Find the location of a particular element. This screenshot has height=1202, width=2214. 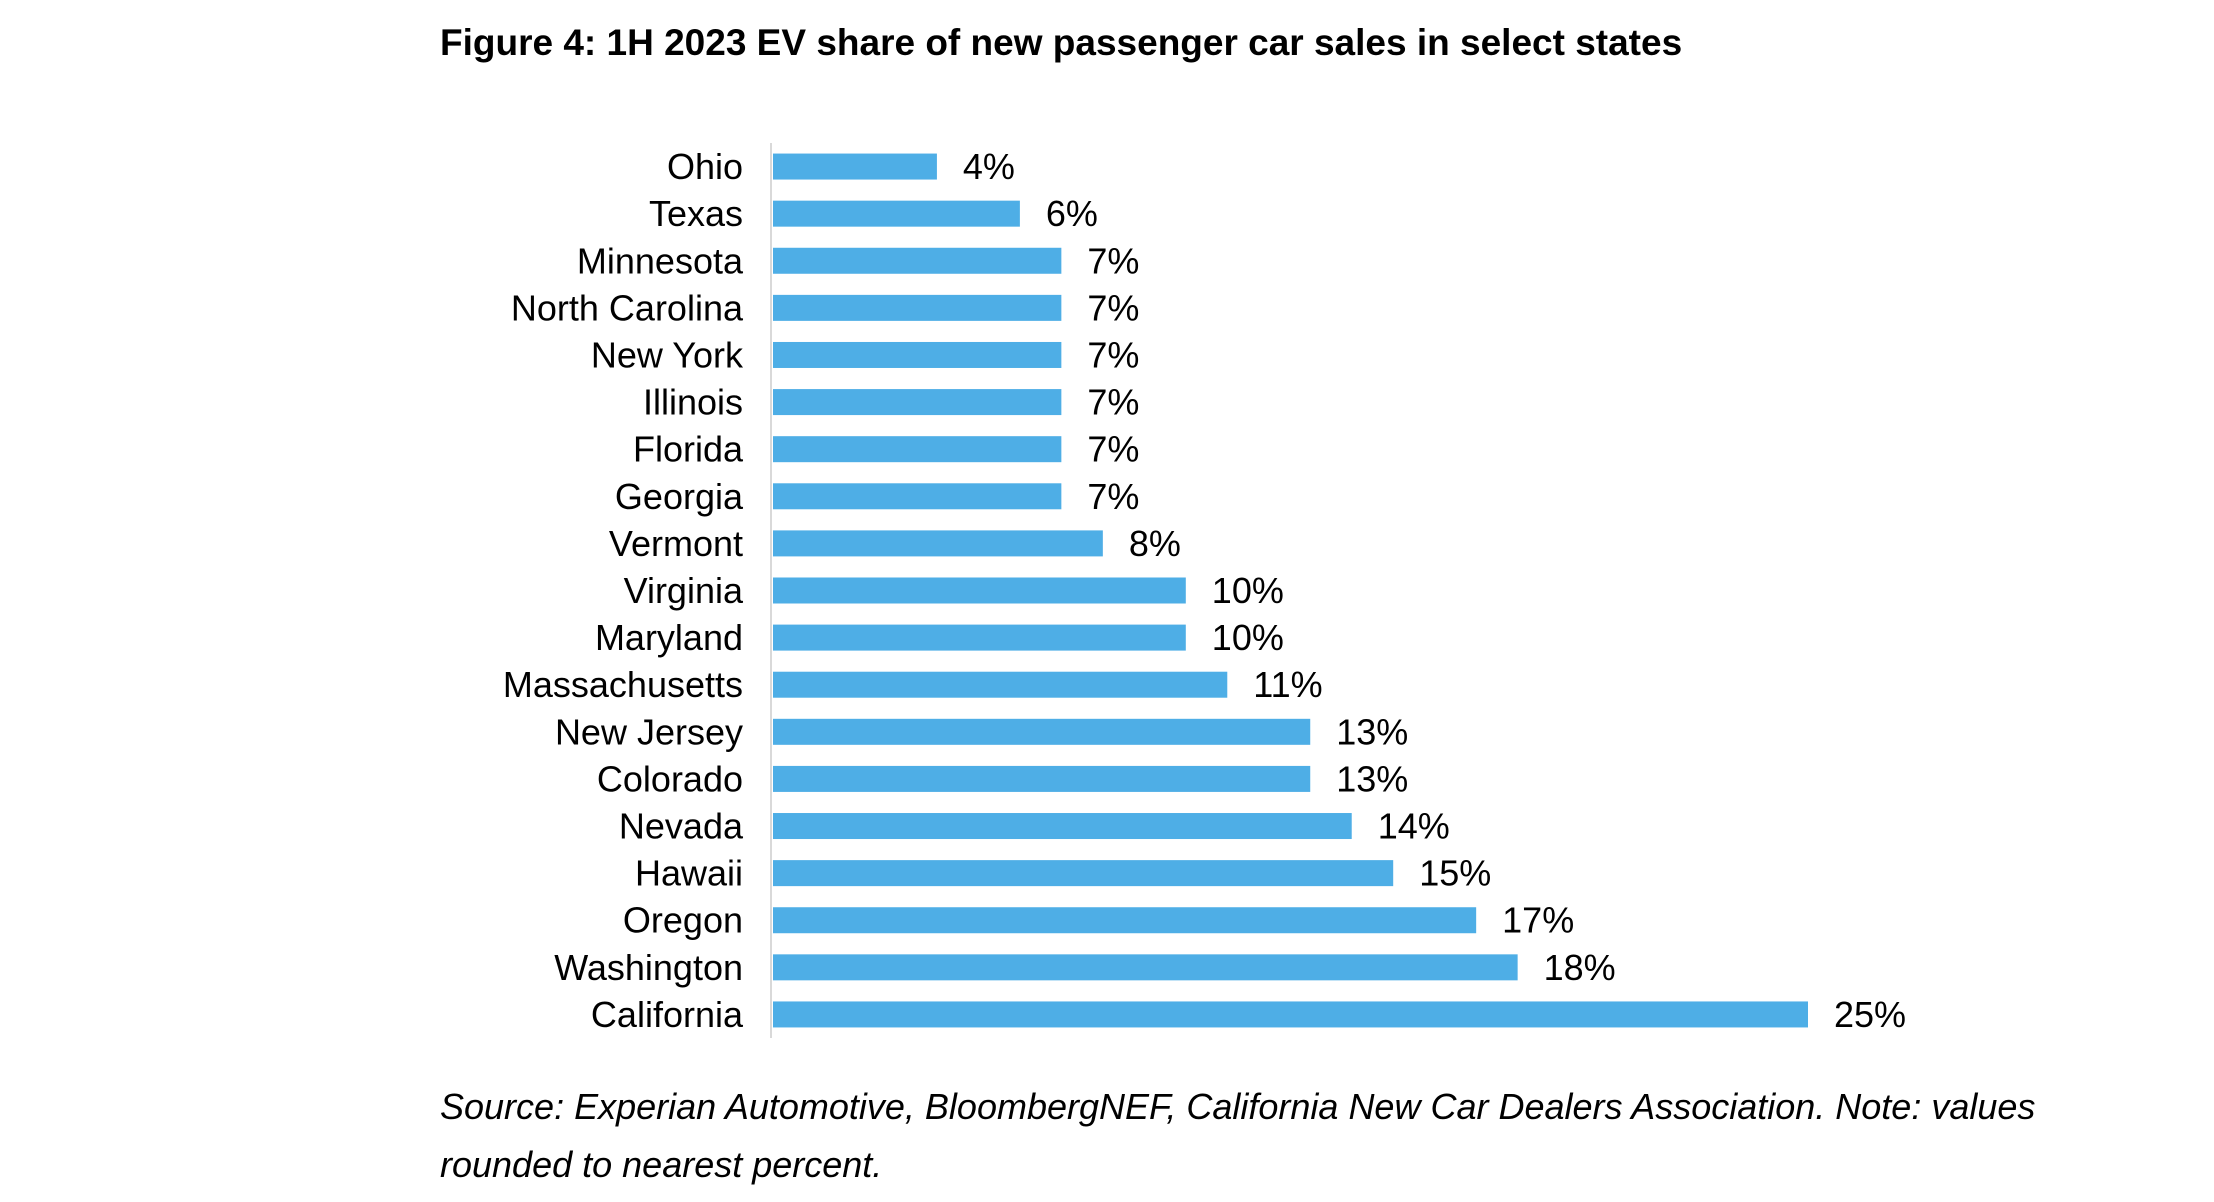

category-label-colorado: Colorado is located at coordinates (670, 778).